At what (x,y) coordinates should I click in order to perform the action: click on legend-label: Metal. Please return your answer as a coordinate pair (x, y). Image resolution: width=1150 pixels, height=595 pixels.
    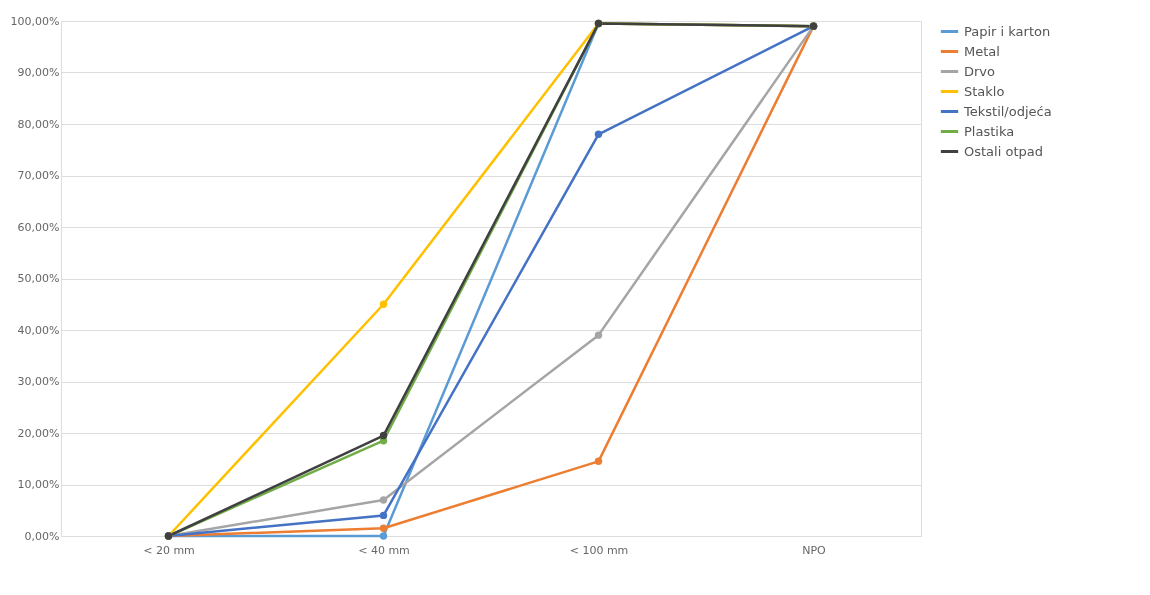
    Looking at the image, I should click on (982, 51).